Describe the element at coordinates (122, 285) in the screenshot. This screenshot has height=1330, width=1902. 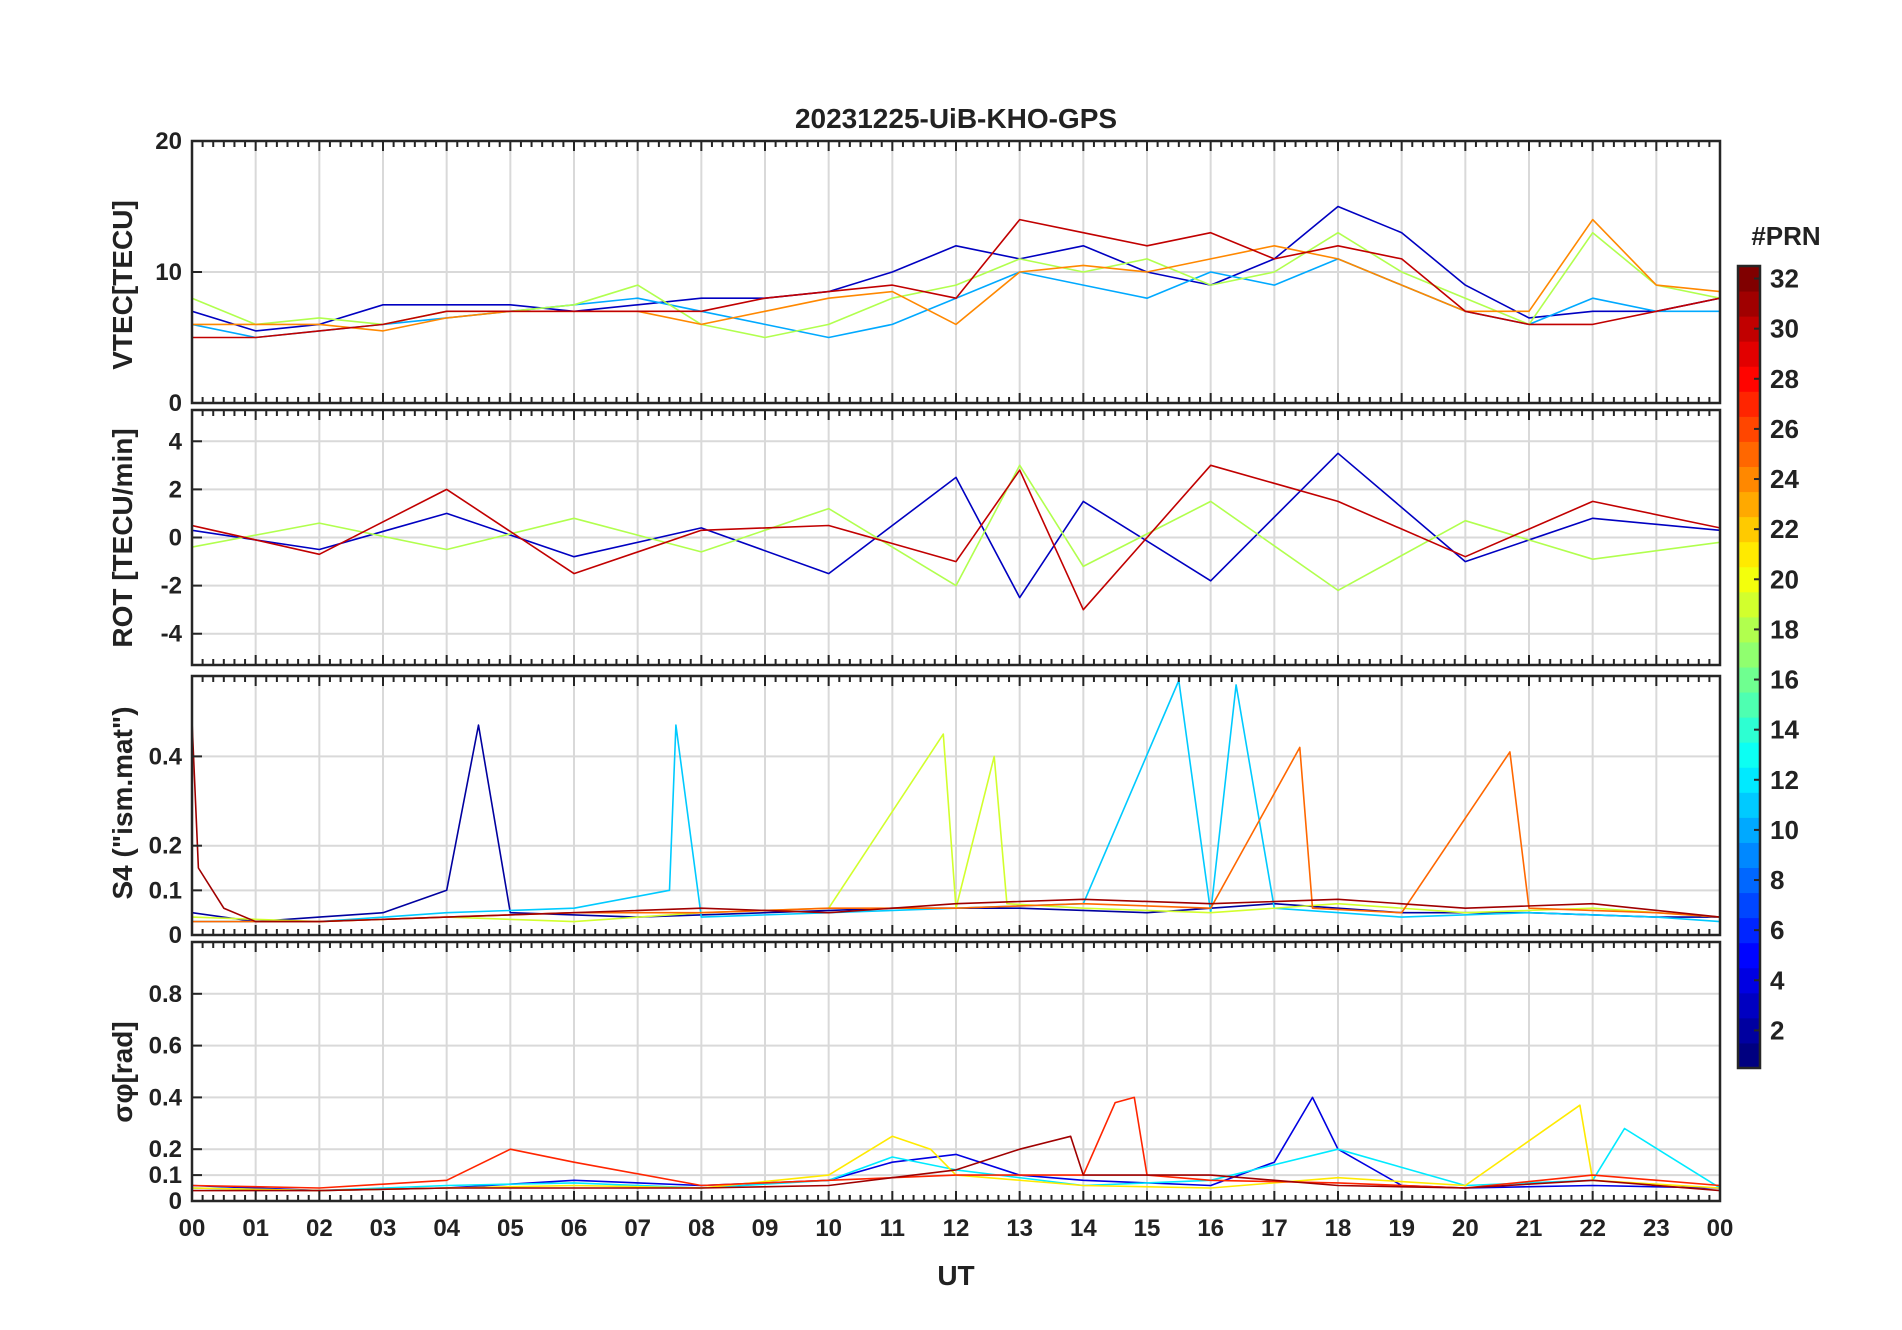
I see `y-axis-label: VTEC[TECU]` at that location.